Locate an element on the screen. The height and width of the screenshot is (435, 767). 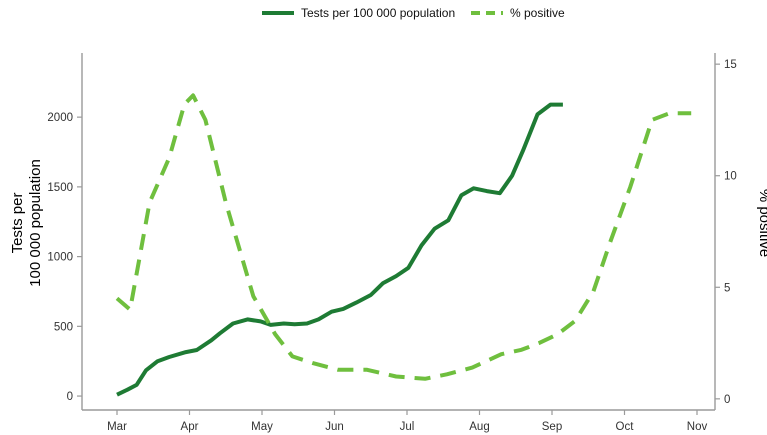
legend-label-tests: Tests per 100 000 population is located at coordinates (378, 13).